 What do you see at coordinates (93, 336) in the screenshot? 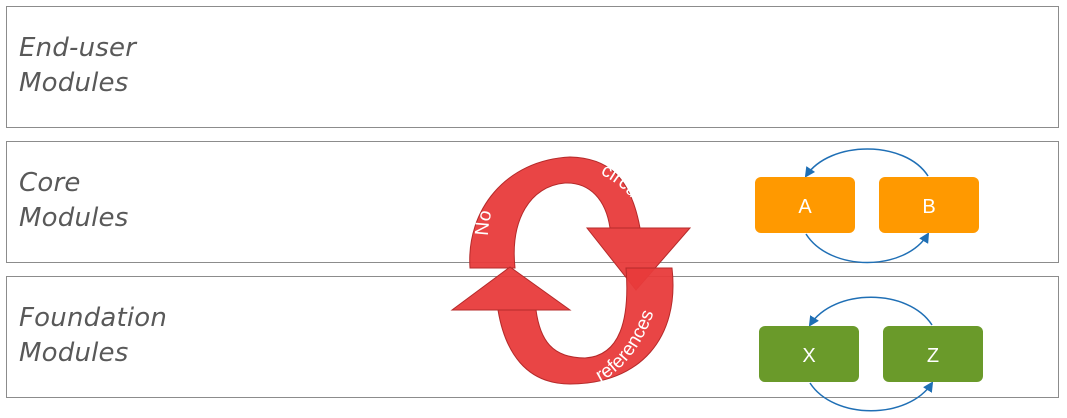
I see `layer-label: Foundation Modules` at bounding box center [93, 336].